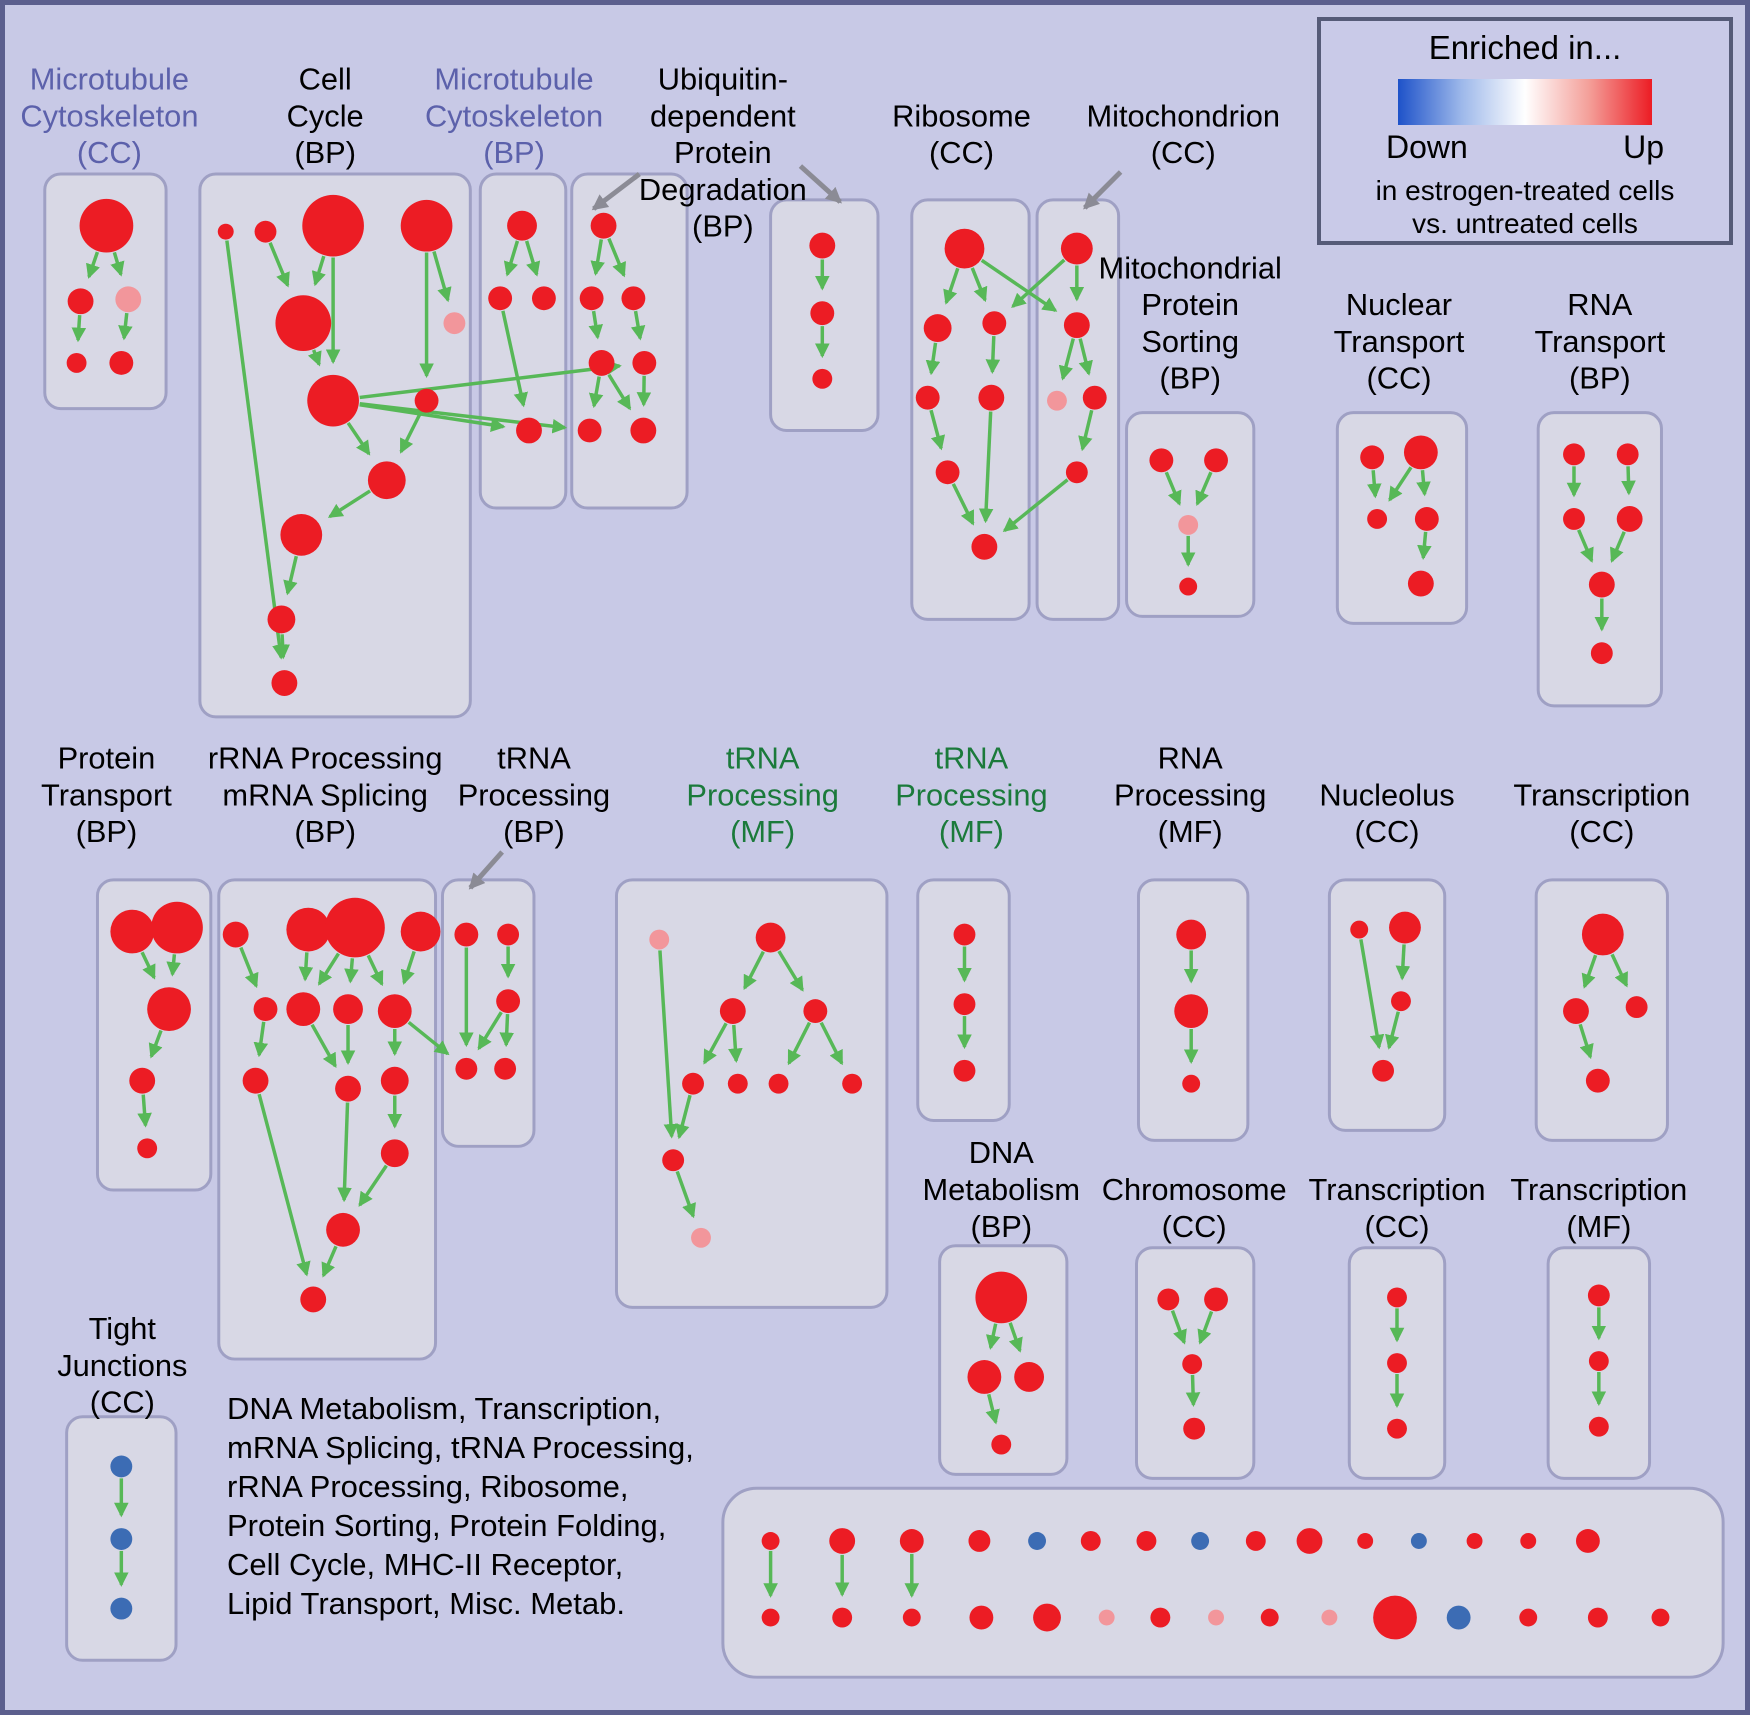 The image size is (1750, 1715). What do you see at coordinates (1399, 341) in the screenshot?
I see `cluster-label-nuclear-transport-cc: Nuclear Transport (CC)` at bounding box center [1399, 341].